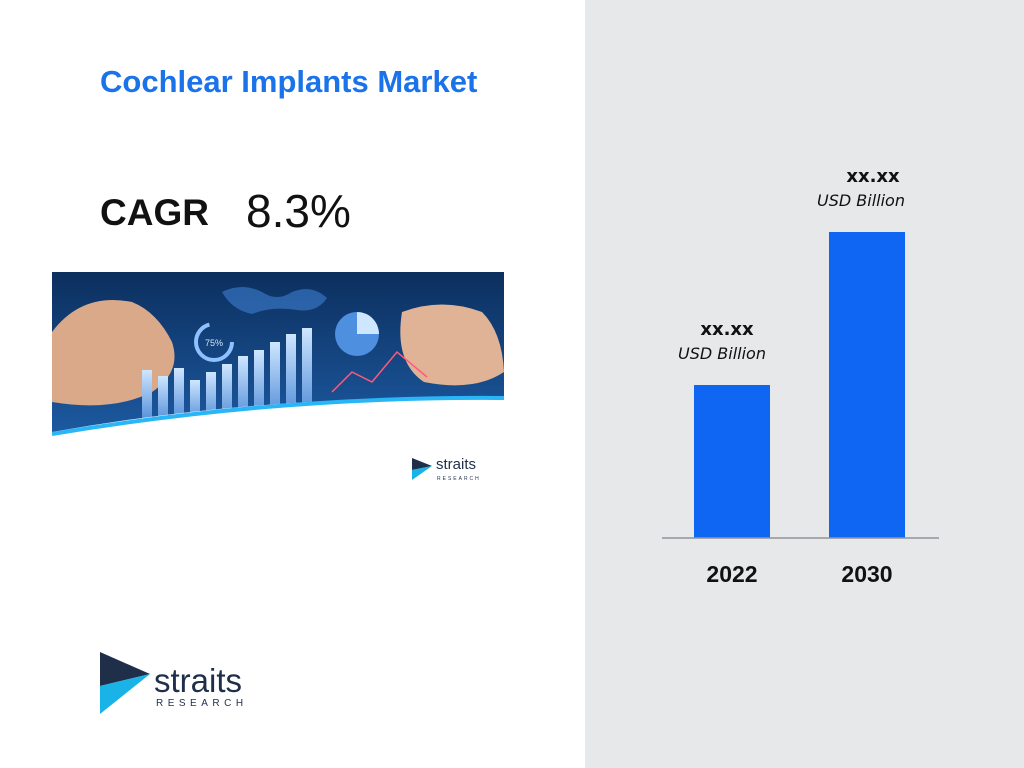 Image resolution: width=1024 pixels, height=768 pixels. Describe the element at coordinates (867, 574) in the screenshot. I see `category-label-2030: 2030` at that location.